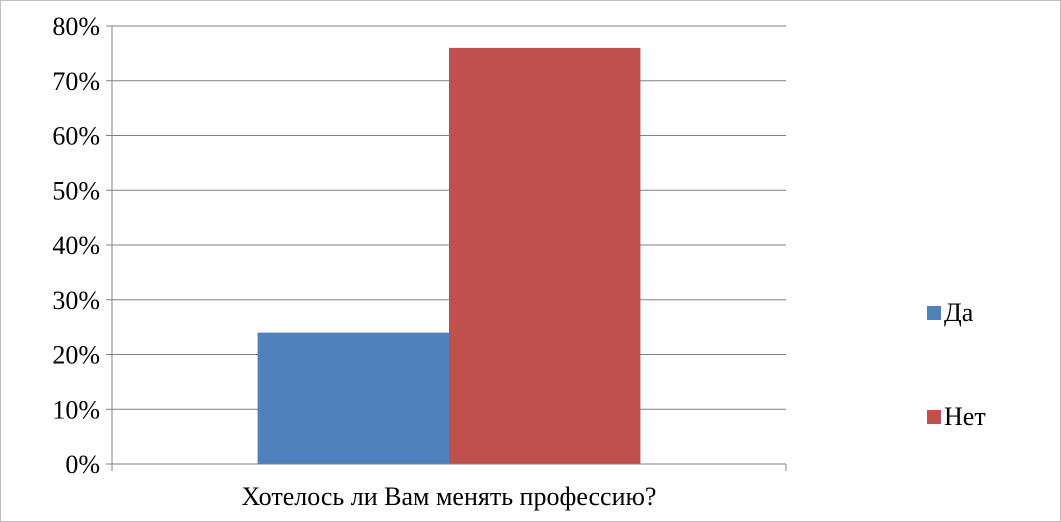 Image resolution: width=1061 pixels, height=522 pixels. I want to click on bar-da, so click(353, 398).